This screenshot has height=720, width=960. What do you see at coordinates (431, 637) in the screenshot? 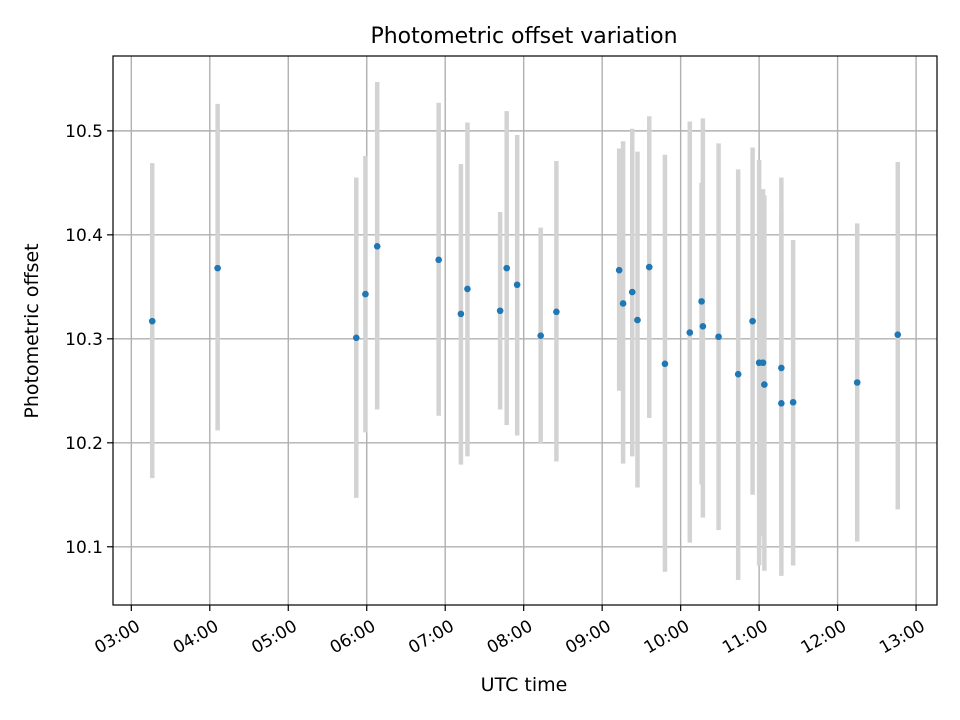
I see `x-tick-label: 07:00` at bounding box center [431, 637].